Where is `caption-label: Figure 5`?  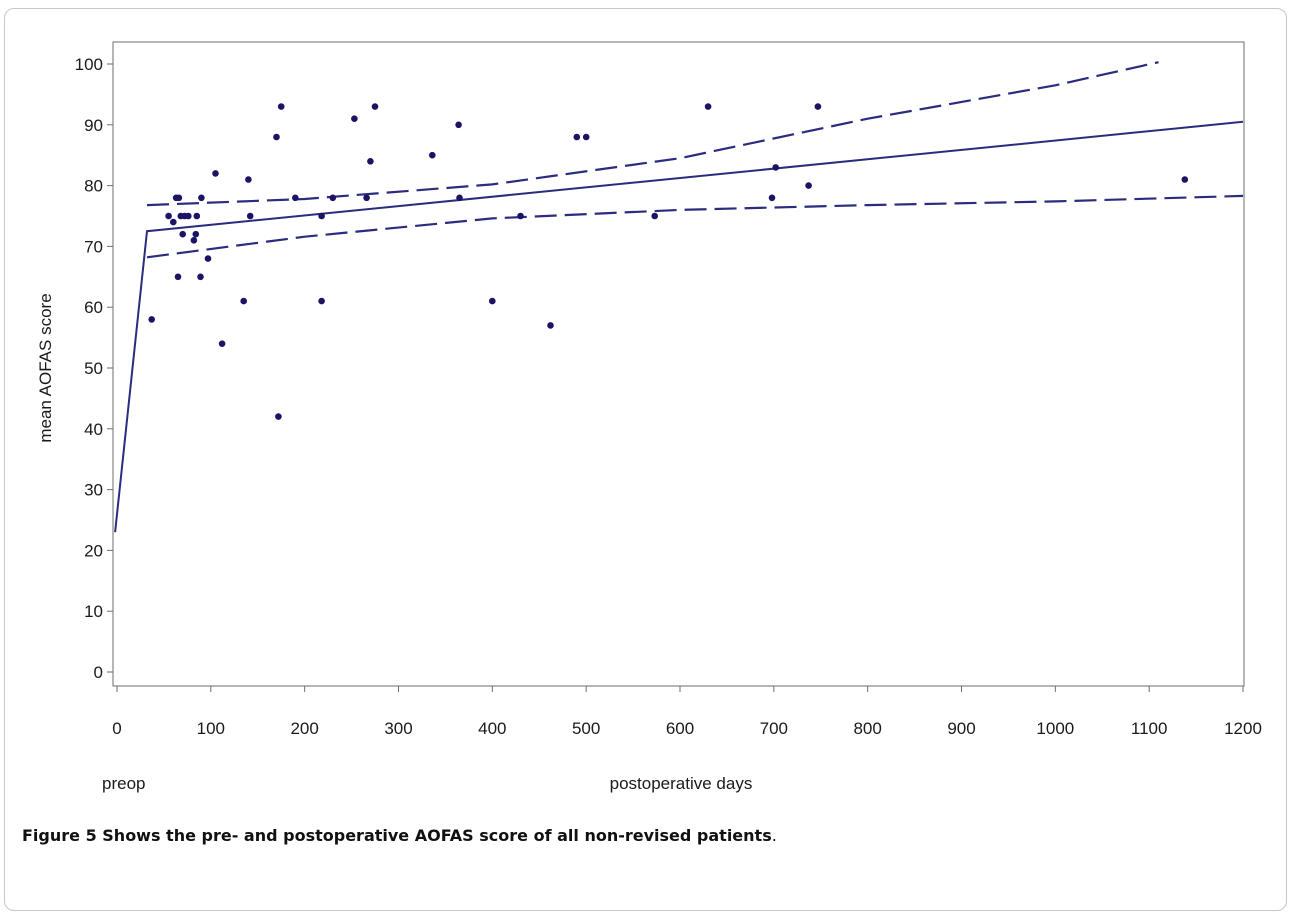 caption-label: Figure 5 is located at coordinates (59, 835).